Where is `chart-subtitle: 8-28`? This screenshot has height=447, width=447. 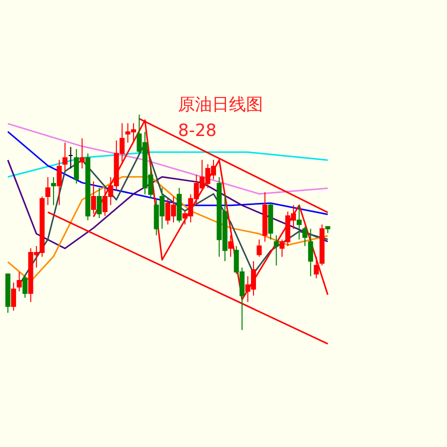
chart-subtitle: 8-28 is located at coordinates (197, 131).